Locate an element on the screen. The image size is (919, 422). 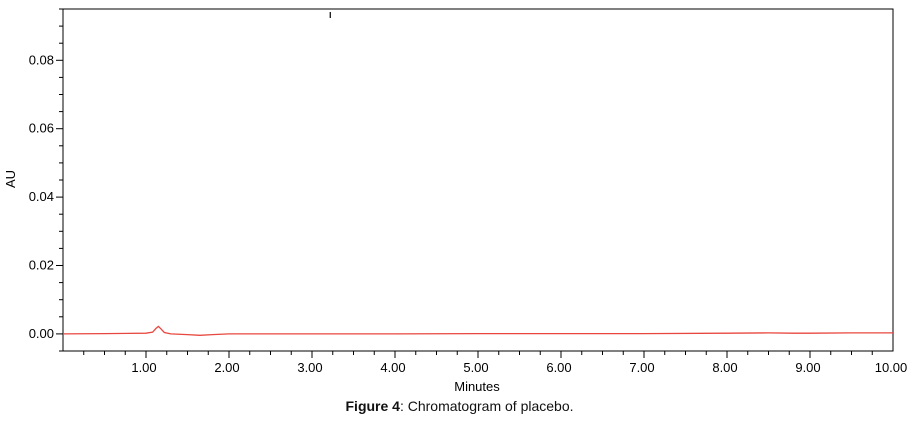
y-tick-label: 0.00 is located at coordinates (41, 333).